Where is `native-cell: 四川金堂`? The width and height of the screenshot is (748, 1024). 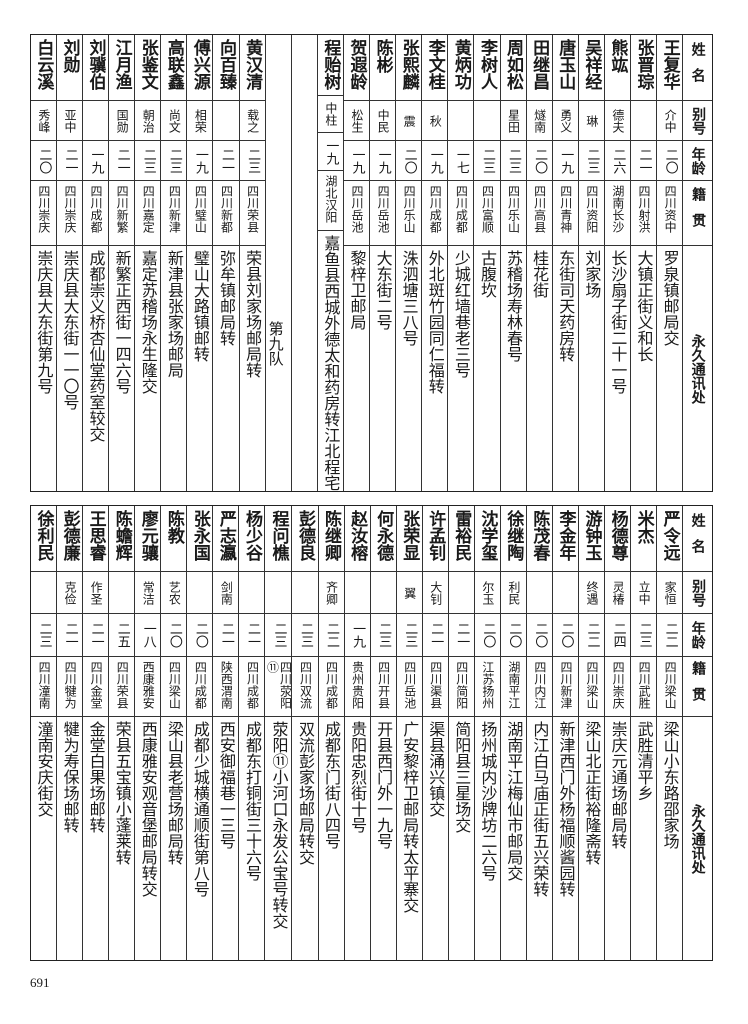 native-cell: 四川金堂 is located at coordinates (96, 687).